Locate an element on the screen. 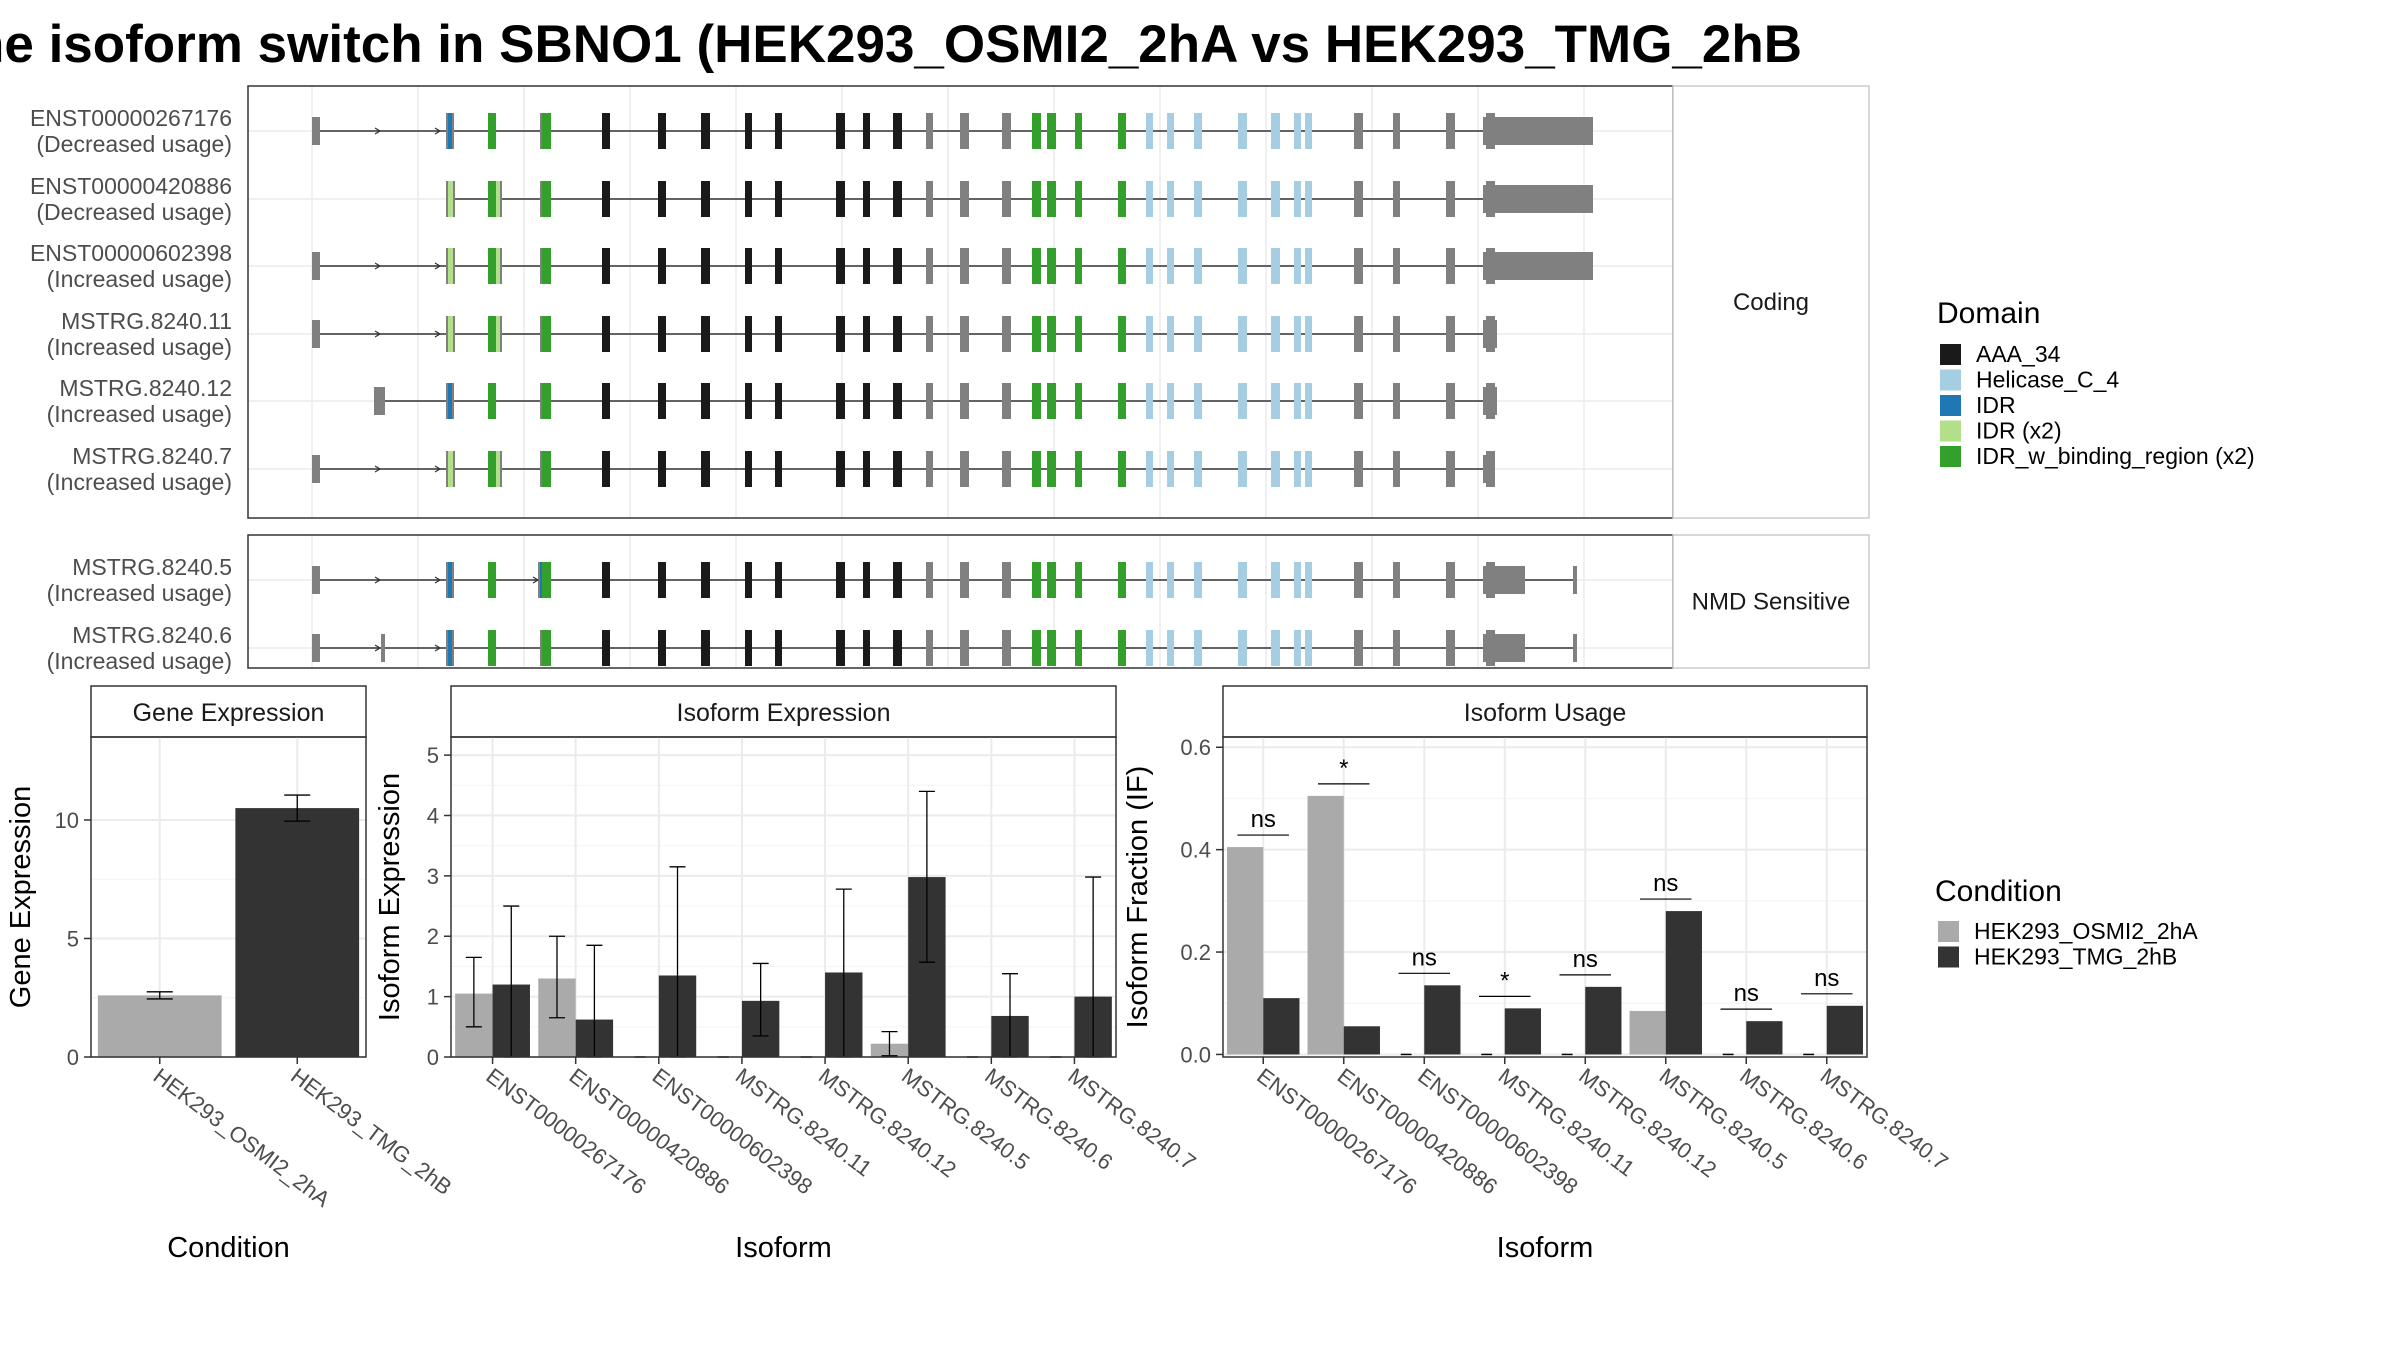 The height and width of the screenshot is (1350, 2400). structure-strip-label: NMD Sensitive is located at coordinates (1771, 602).